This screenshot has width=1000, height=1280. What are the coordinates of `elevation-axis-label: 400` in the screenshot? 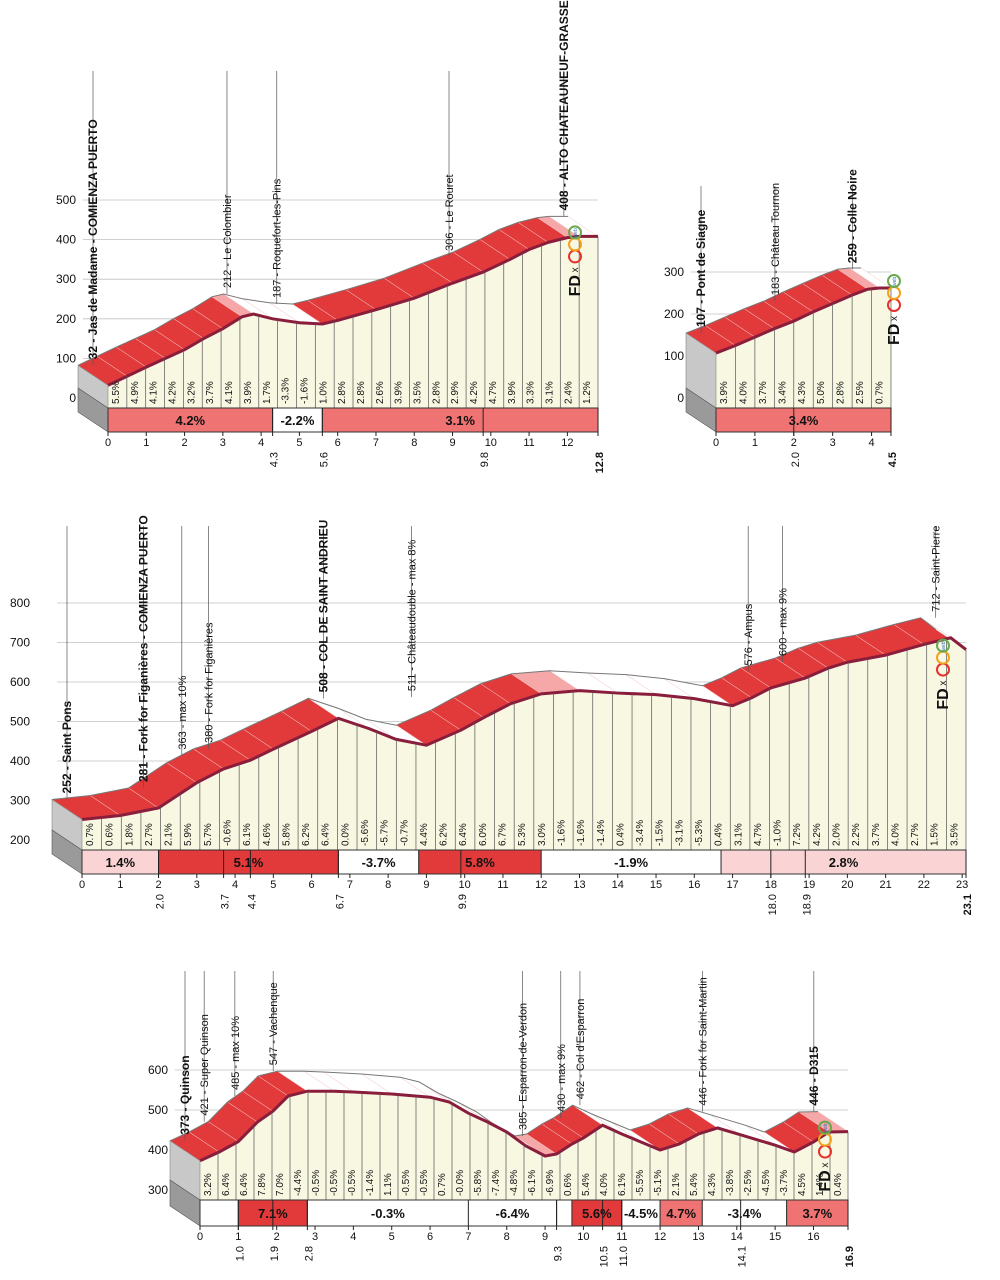 It's located at (66, 240).